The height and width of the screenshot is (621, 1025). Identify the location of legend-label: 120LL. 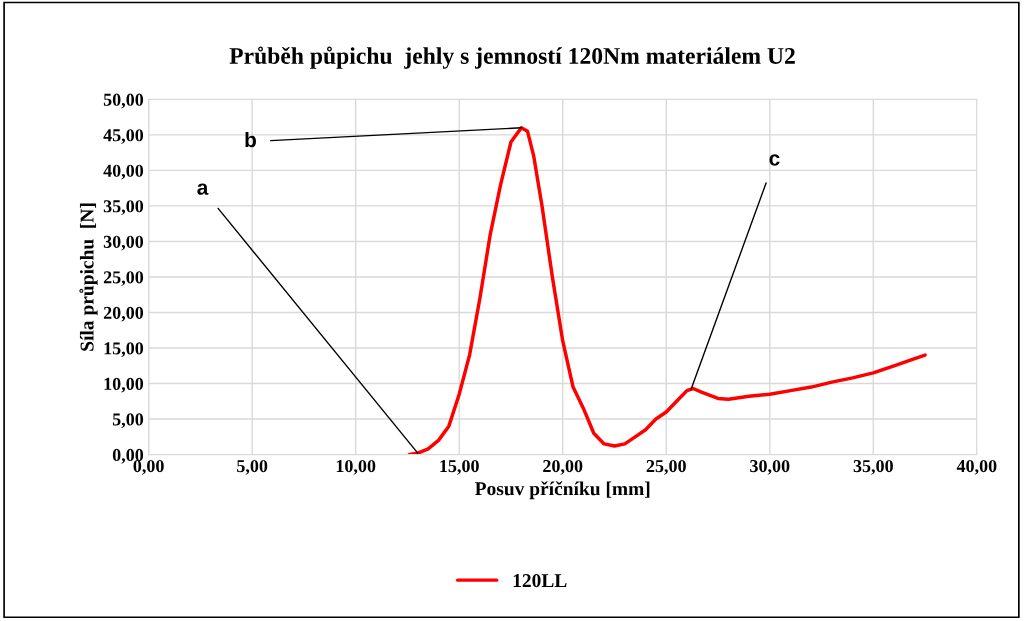
(540, 581).